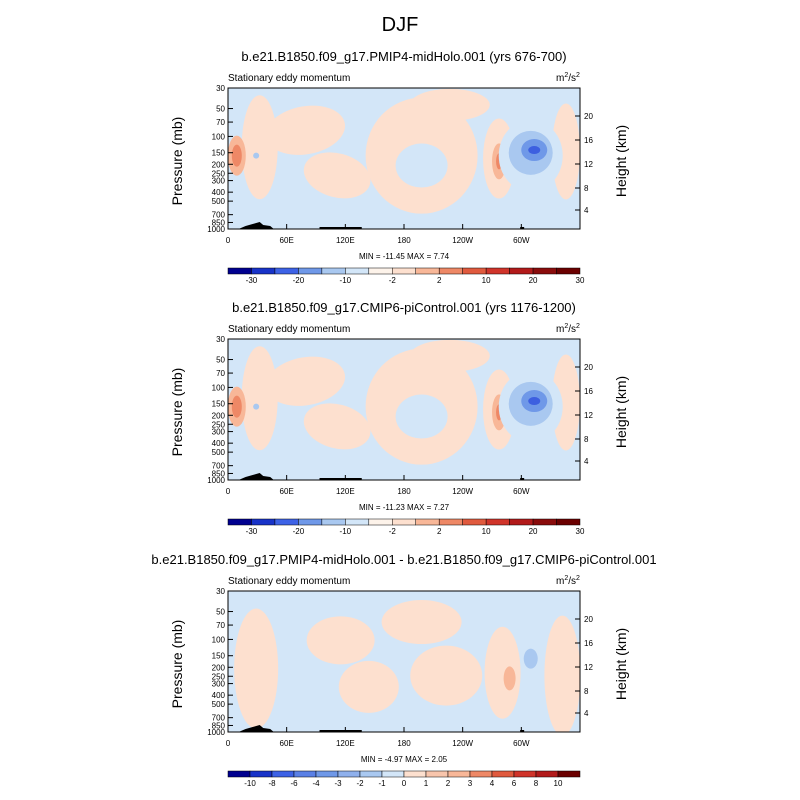 This screenshot has height=800, width=800. What do you see at coordinates (588, 667) in the screenshot?
I see `y2-tick-label: 12` at bounding box center [588, 667].